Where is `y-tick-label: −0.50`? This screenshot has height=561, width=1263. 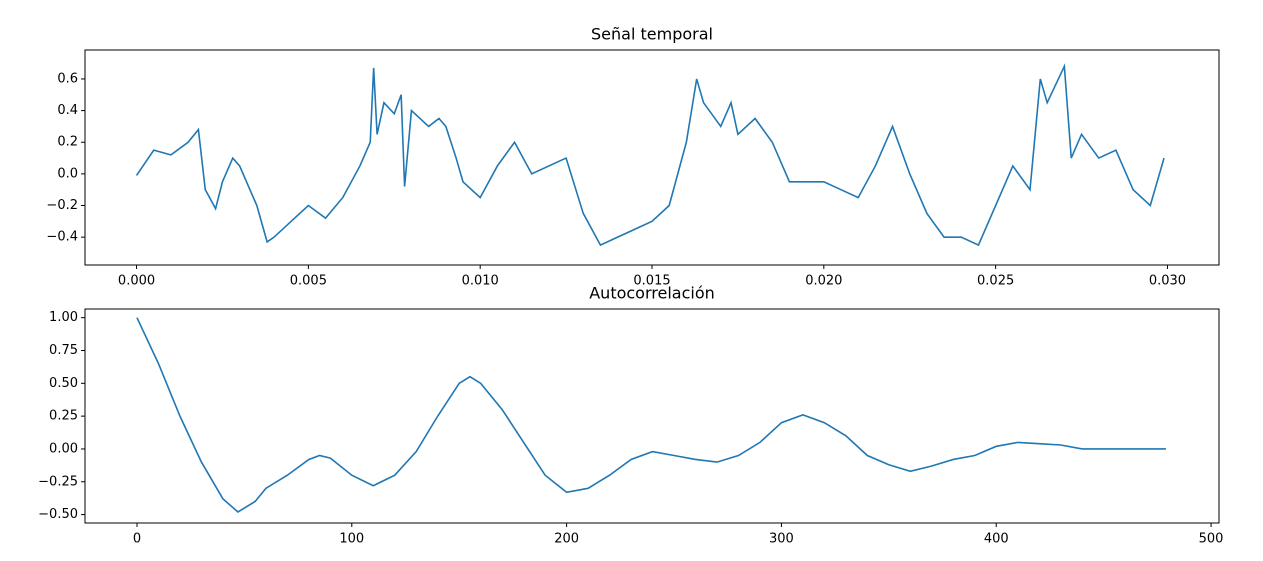 y-tick-label: −0.50 is located at coordinates (58, 514).